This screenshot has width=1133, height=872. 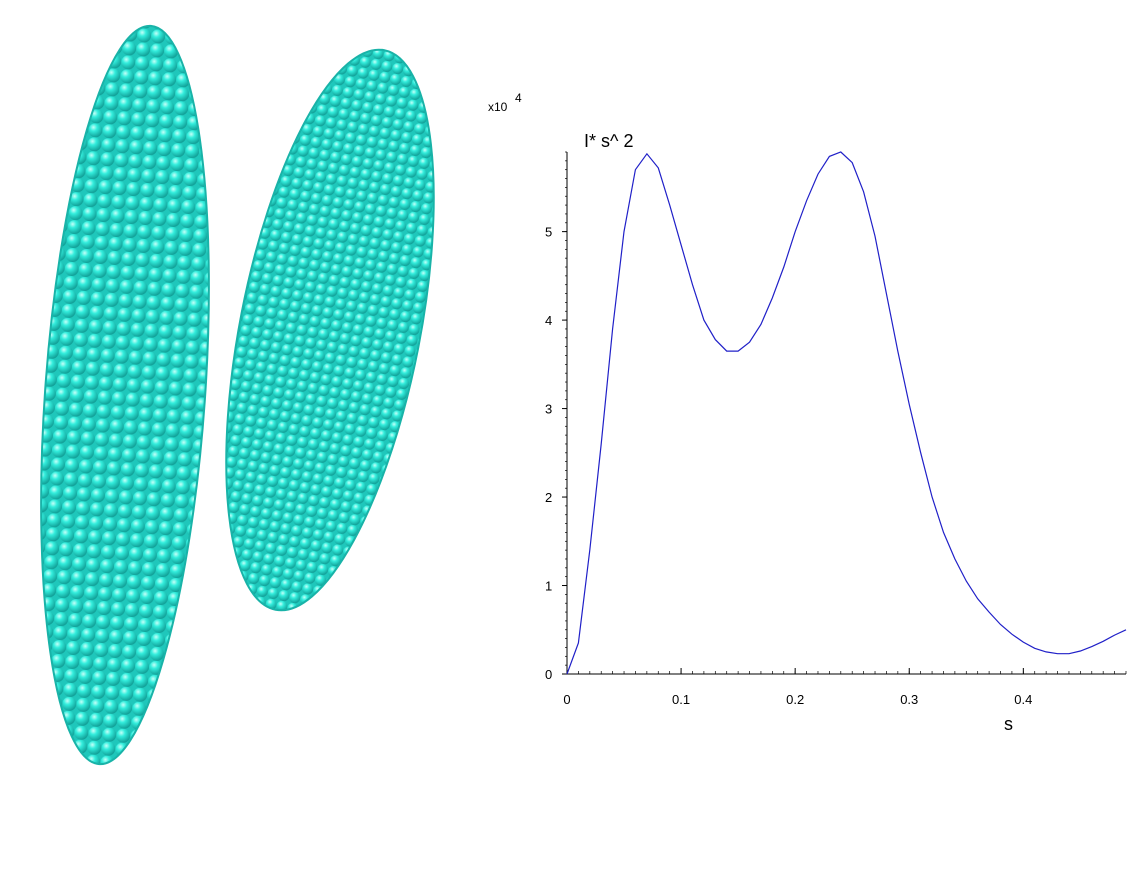 I want to click on y-multiplier-label: x10, so click(x=498, y=107).